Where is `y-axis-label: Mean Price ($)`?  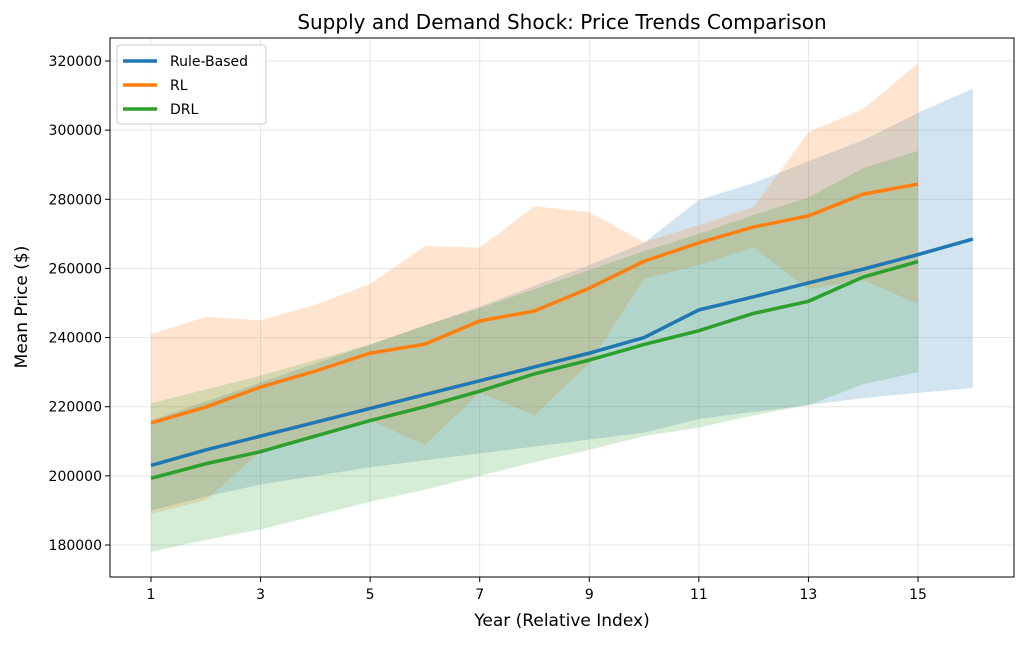
y-axis-label: Mean Price ($) is located at coordinates (22, 307).